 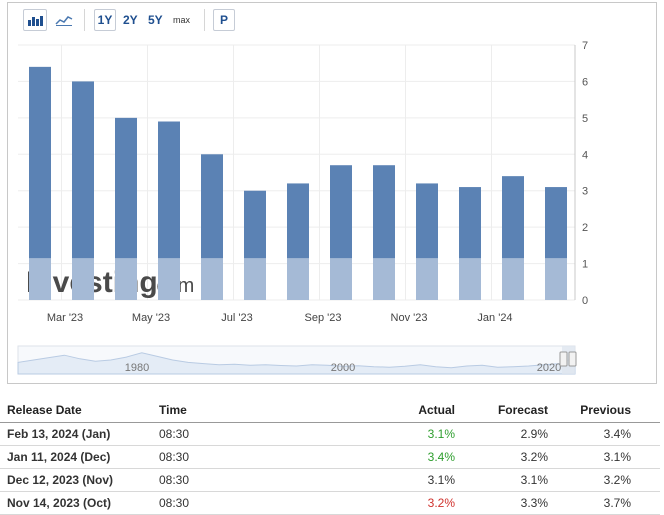 I want to click on y-tick-label: 3, so click(x=585, y=192).